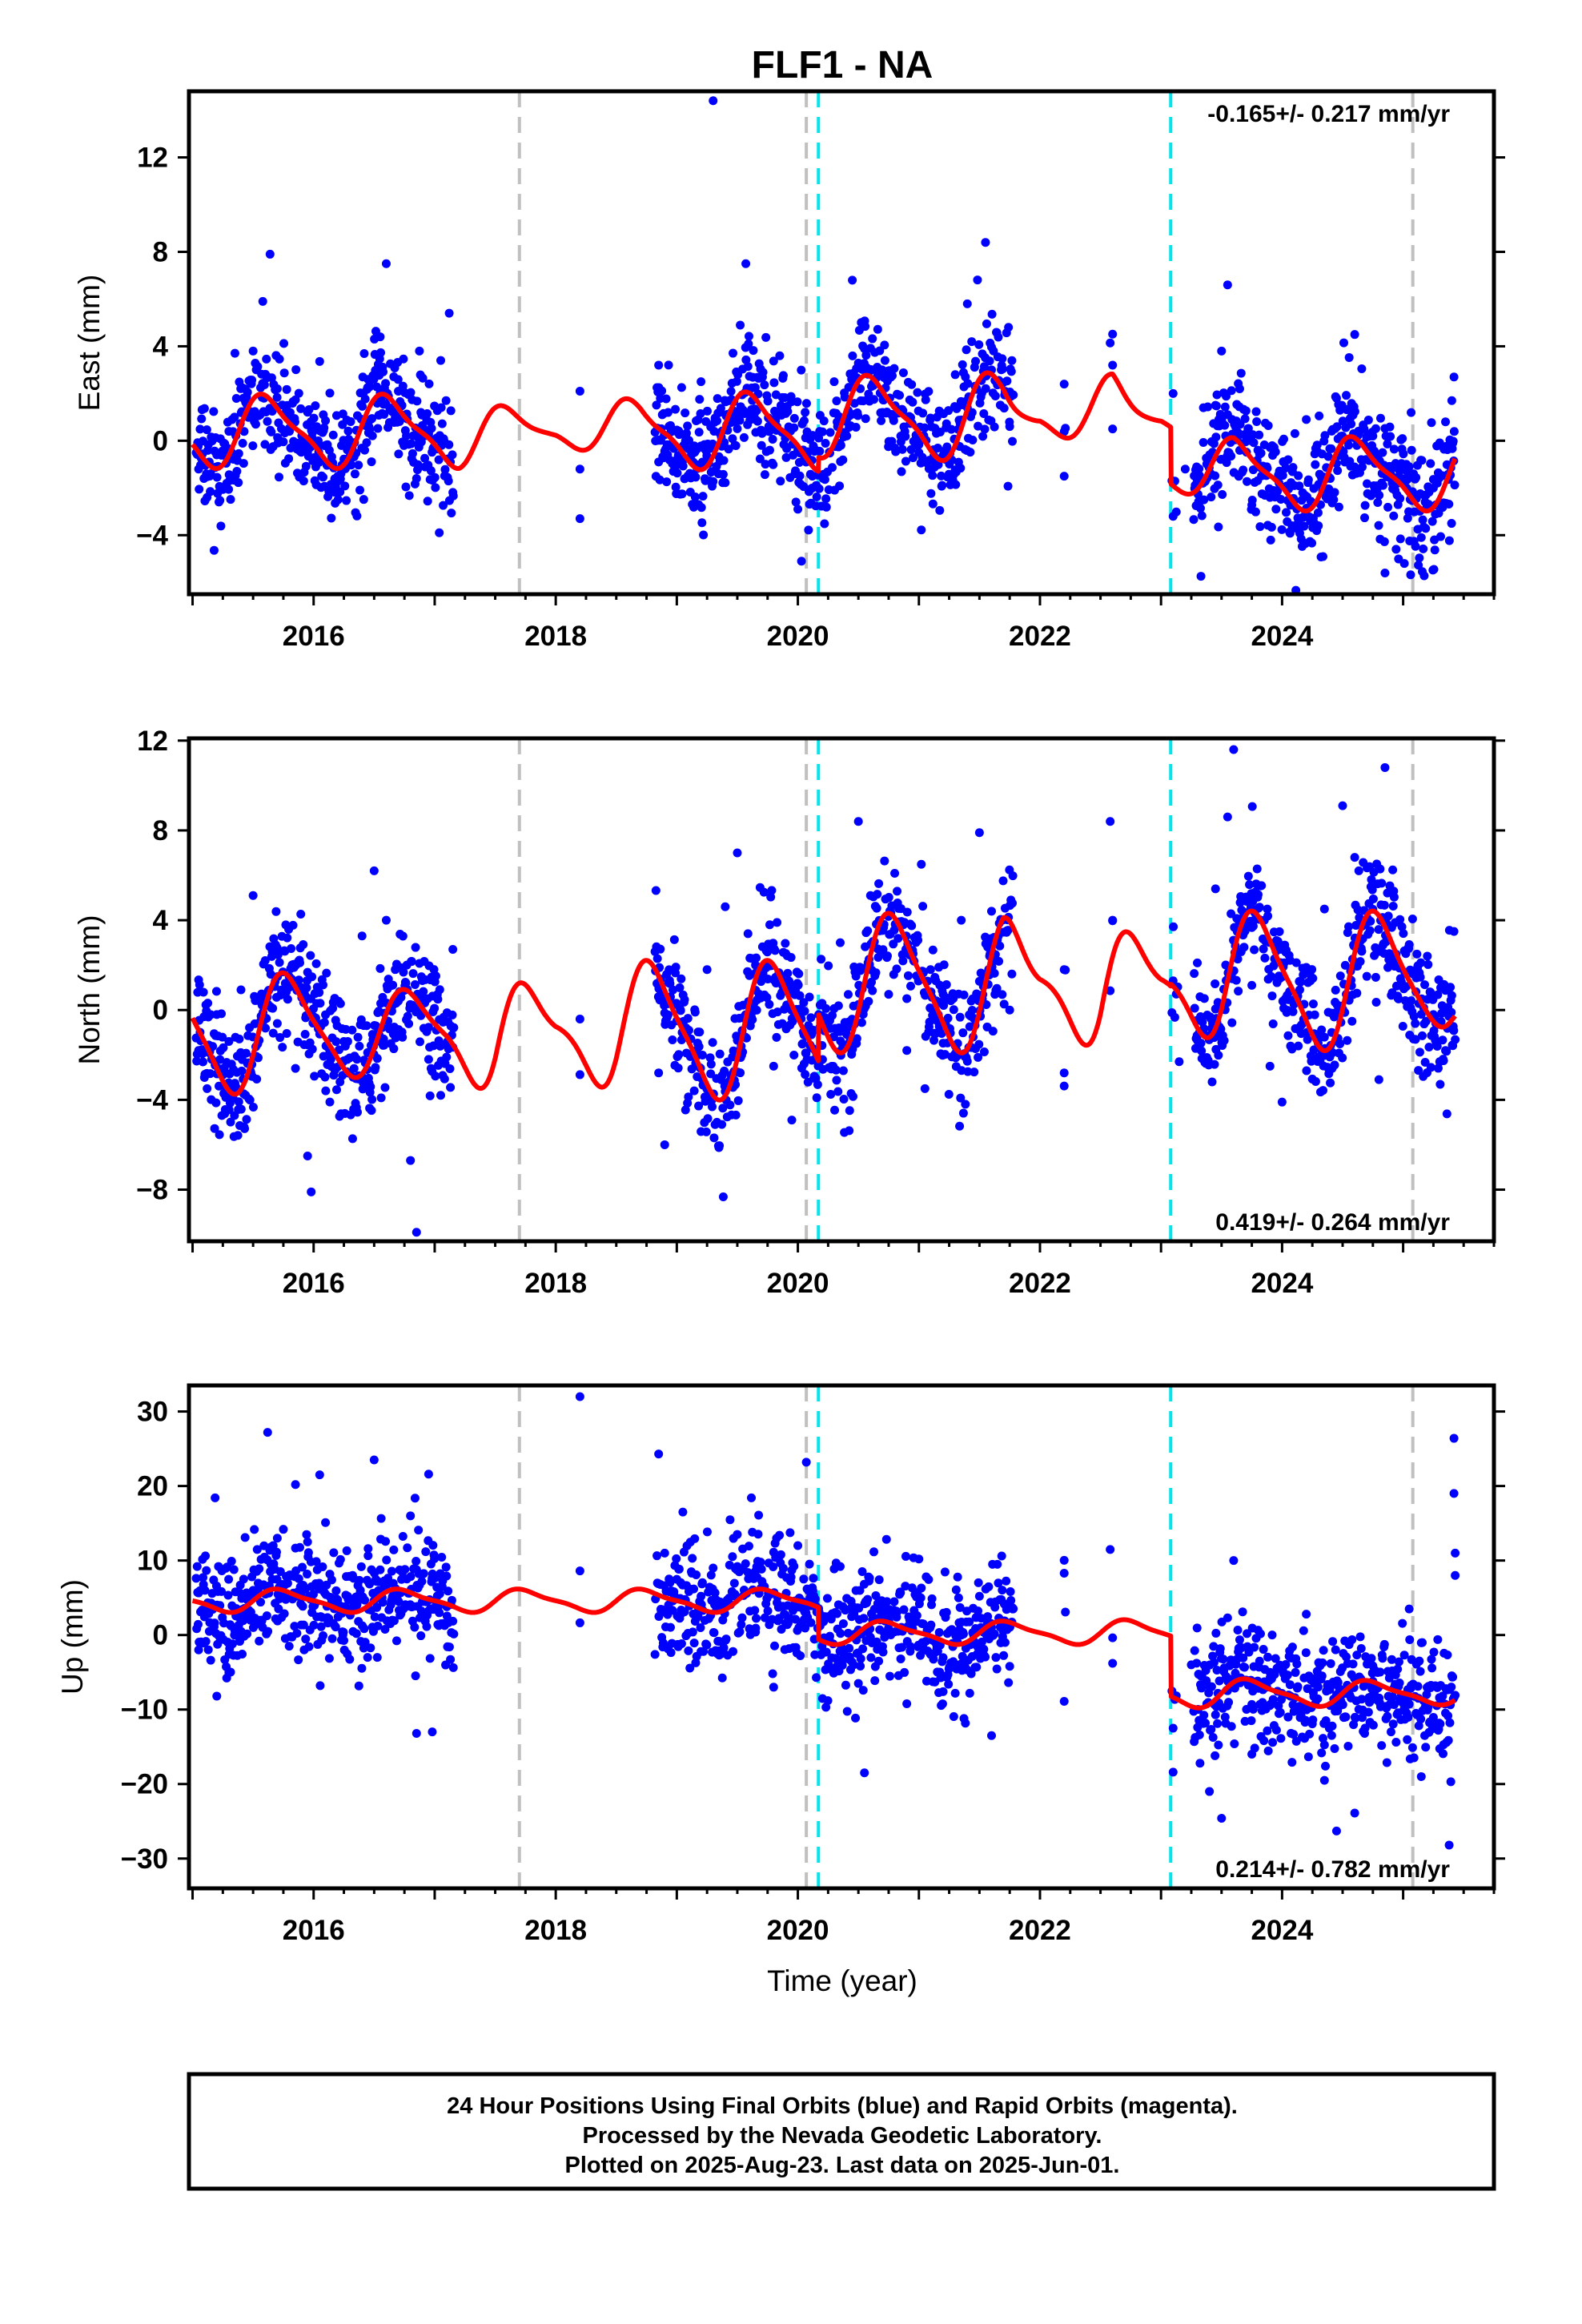  Describe the element at coordinates (152, 1100) in the screenshot. I see `y-tick-label: −4` at that location.